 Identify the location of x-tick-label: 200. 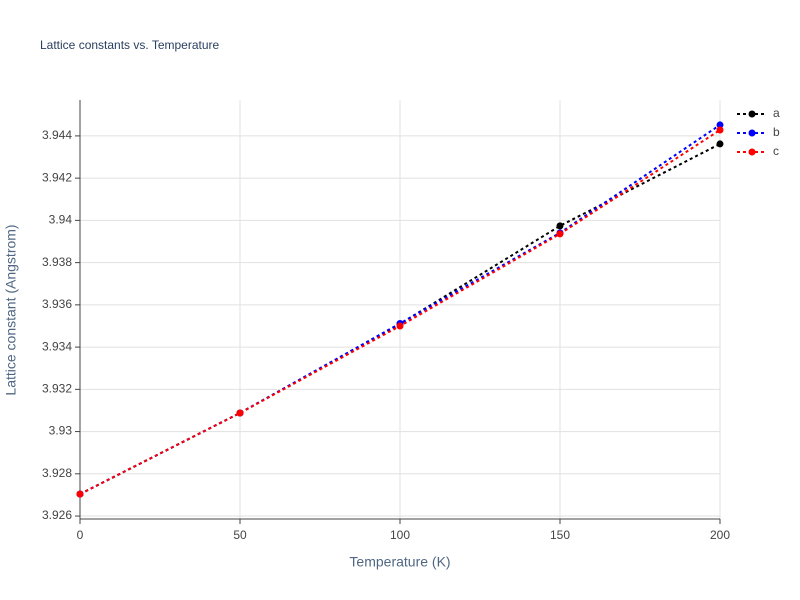
(720, 535).